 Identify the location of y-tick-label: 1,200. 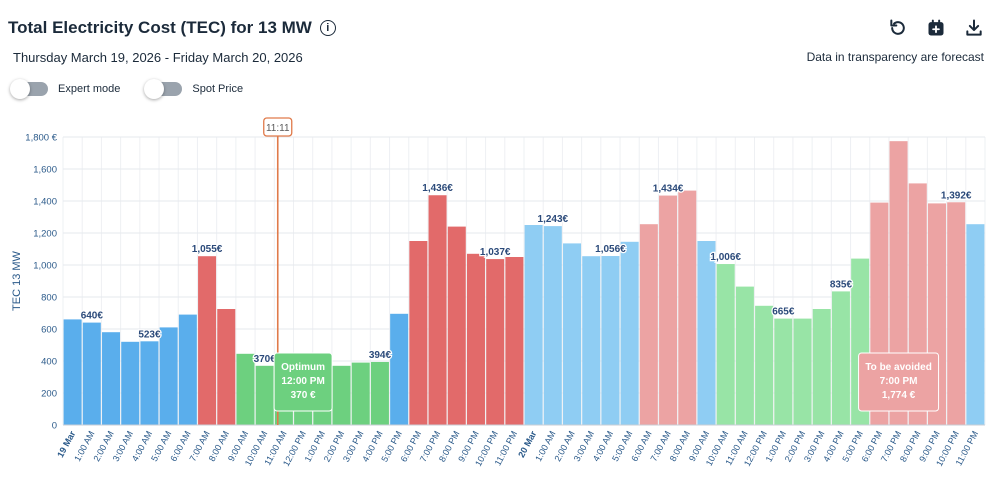
(45, 234).